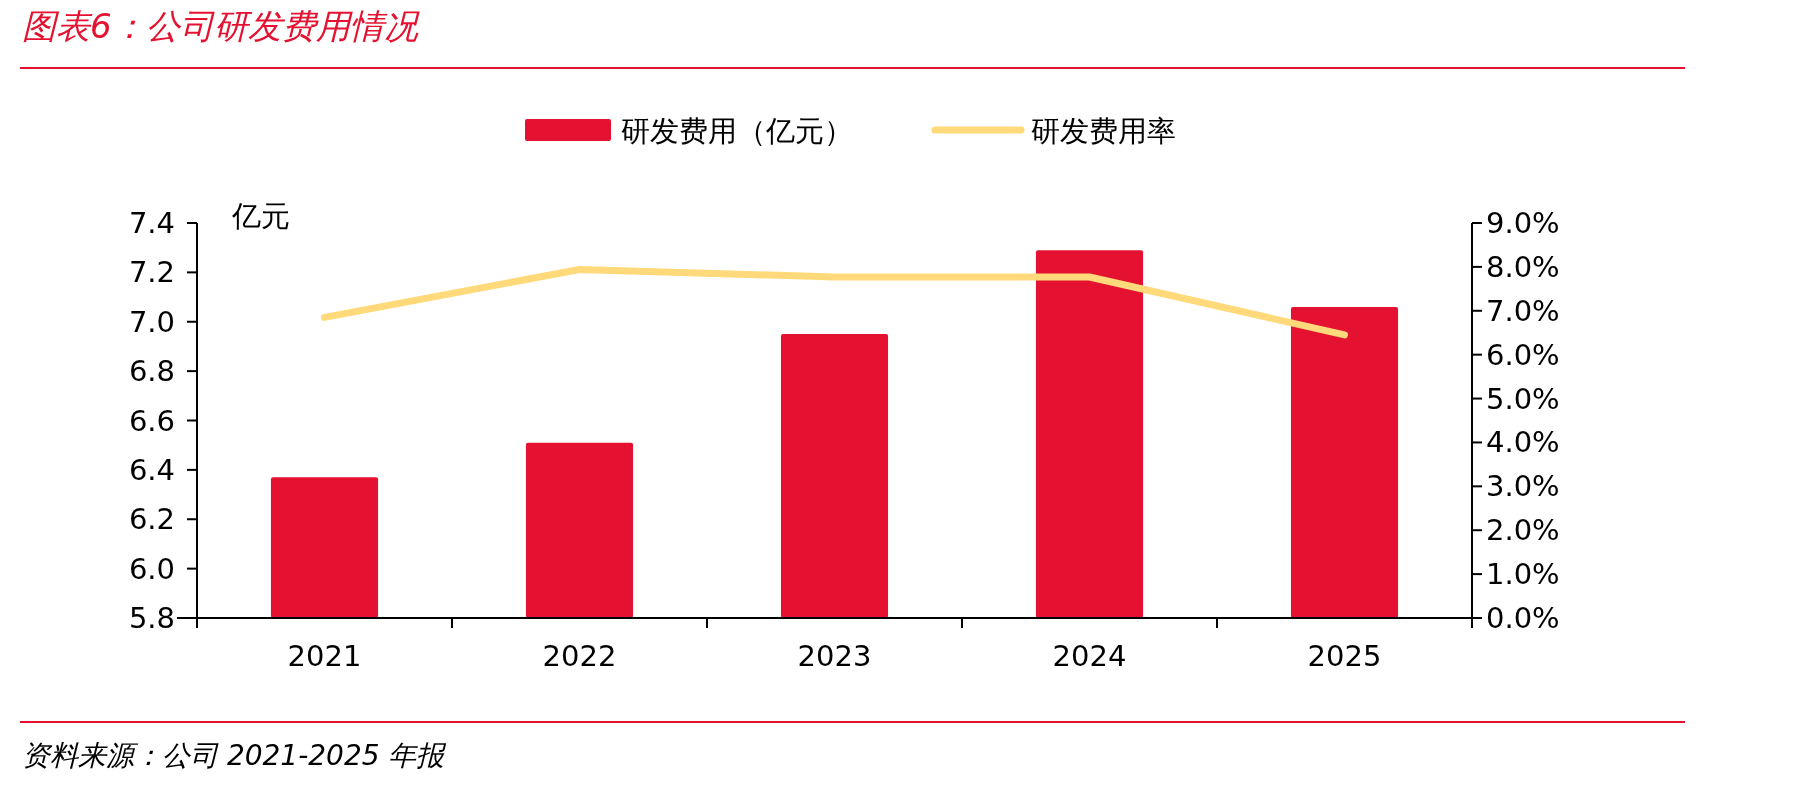 Image resolution: width=1807 pixels, height=787 pixels. Describe the element at coordinates (1523, 398) in the screenshot. I see `y2-tick-label: 5.0%` at that location.